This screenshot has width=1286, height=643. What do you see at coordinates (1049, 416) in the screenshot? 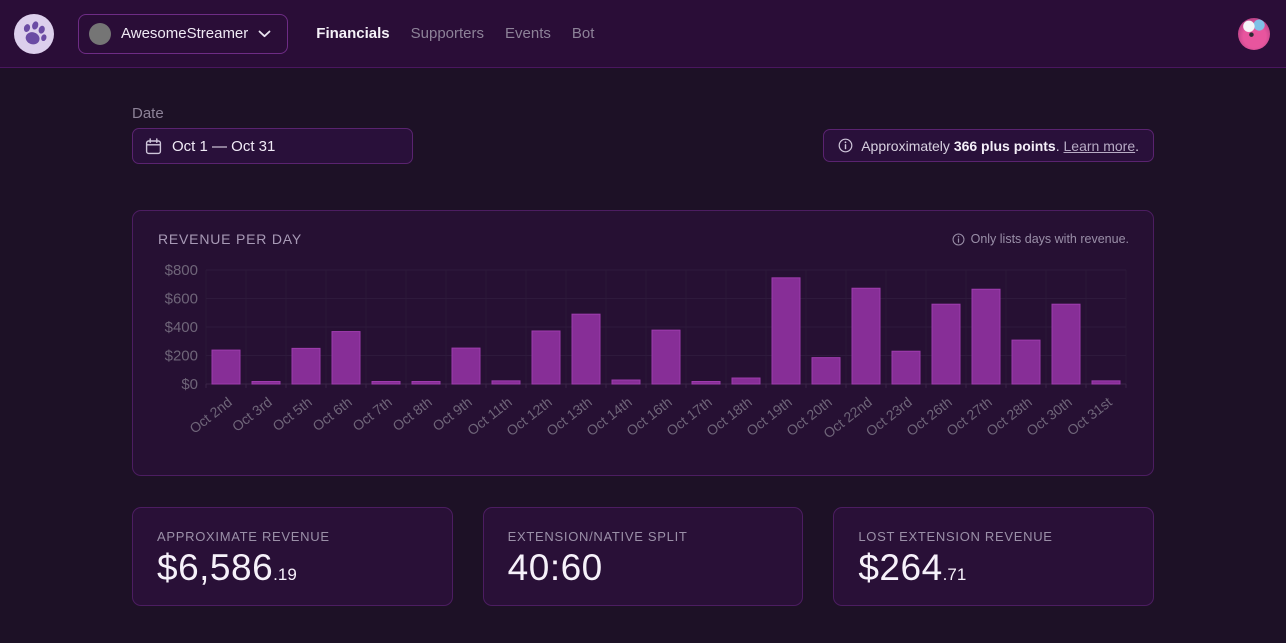
I see `x-axis-tick-label: Oct 30th` at bounding box center [1049, 416].